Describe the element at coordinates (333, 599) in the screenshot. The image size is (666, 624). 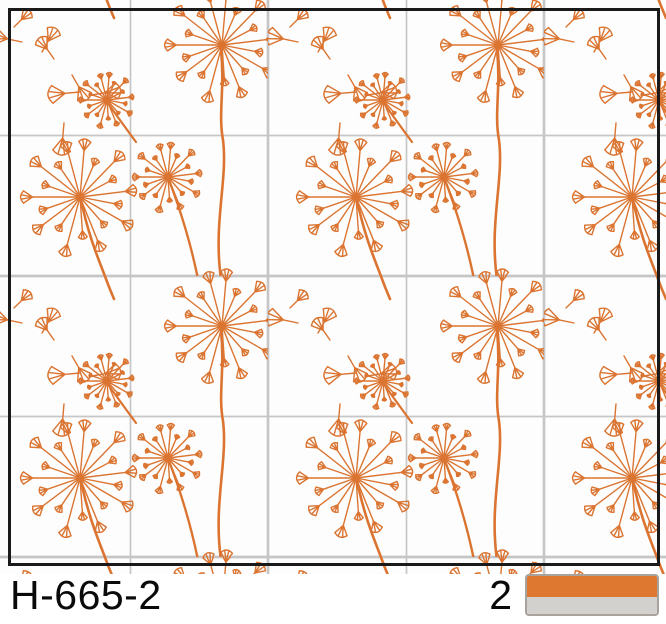
I see `label-bar: H-665-2 2` at that location.